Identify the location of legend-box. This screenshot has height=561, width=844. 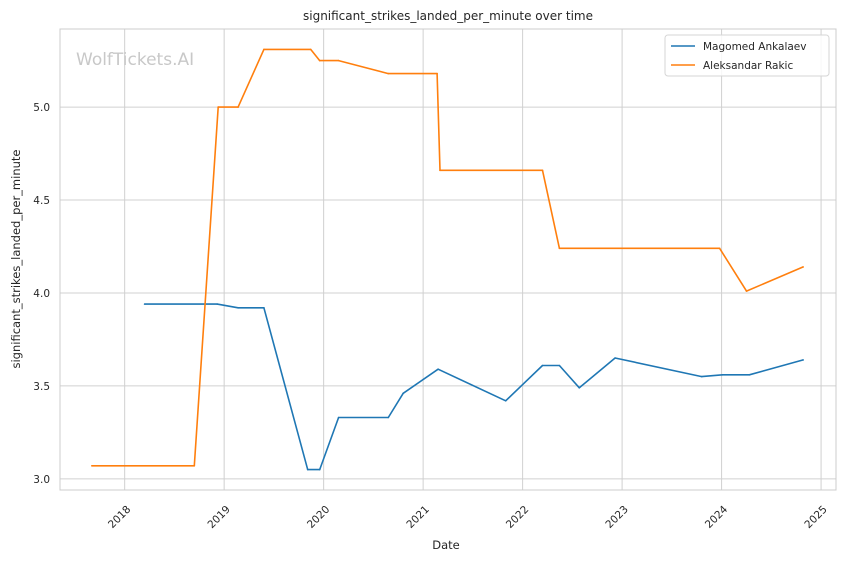
(747, 55).